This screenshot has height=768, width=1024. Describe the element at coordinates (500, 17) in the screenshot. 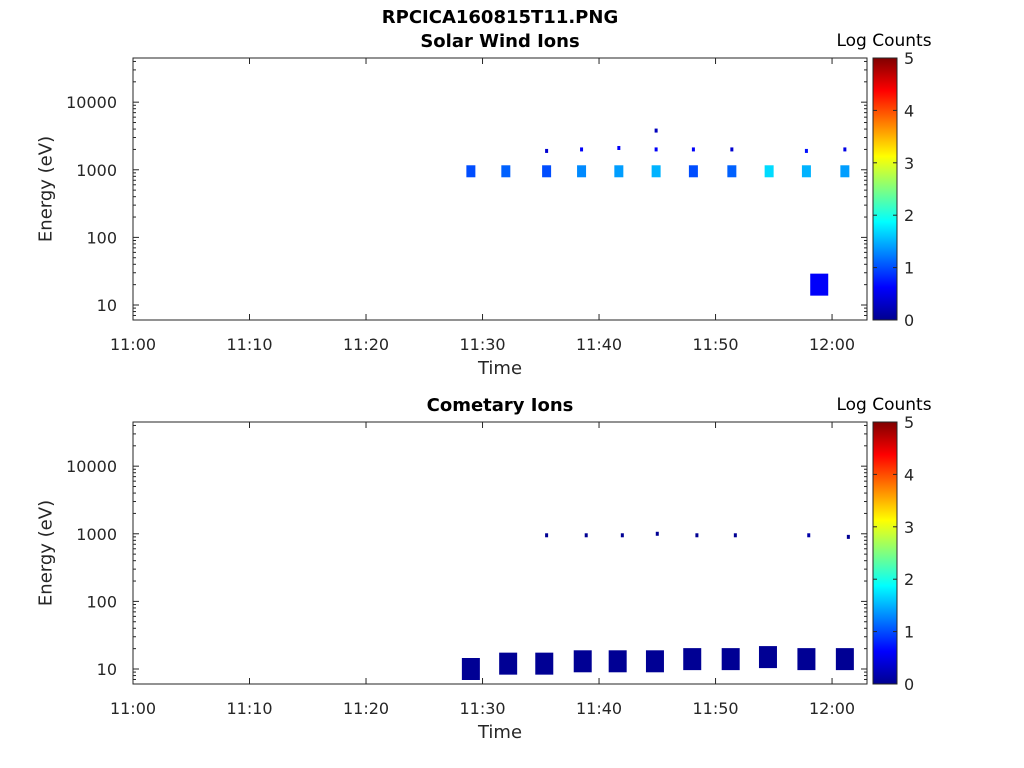

I see `figure-title: RPCICA160815T11.PNG` at that location.